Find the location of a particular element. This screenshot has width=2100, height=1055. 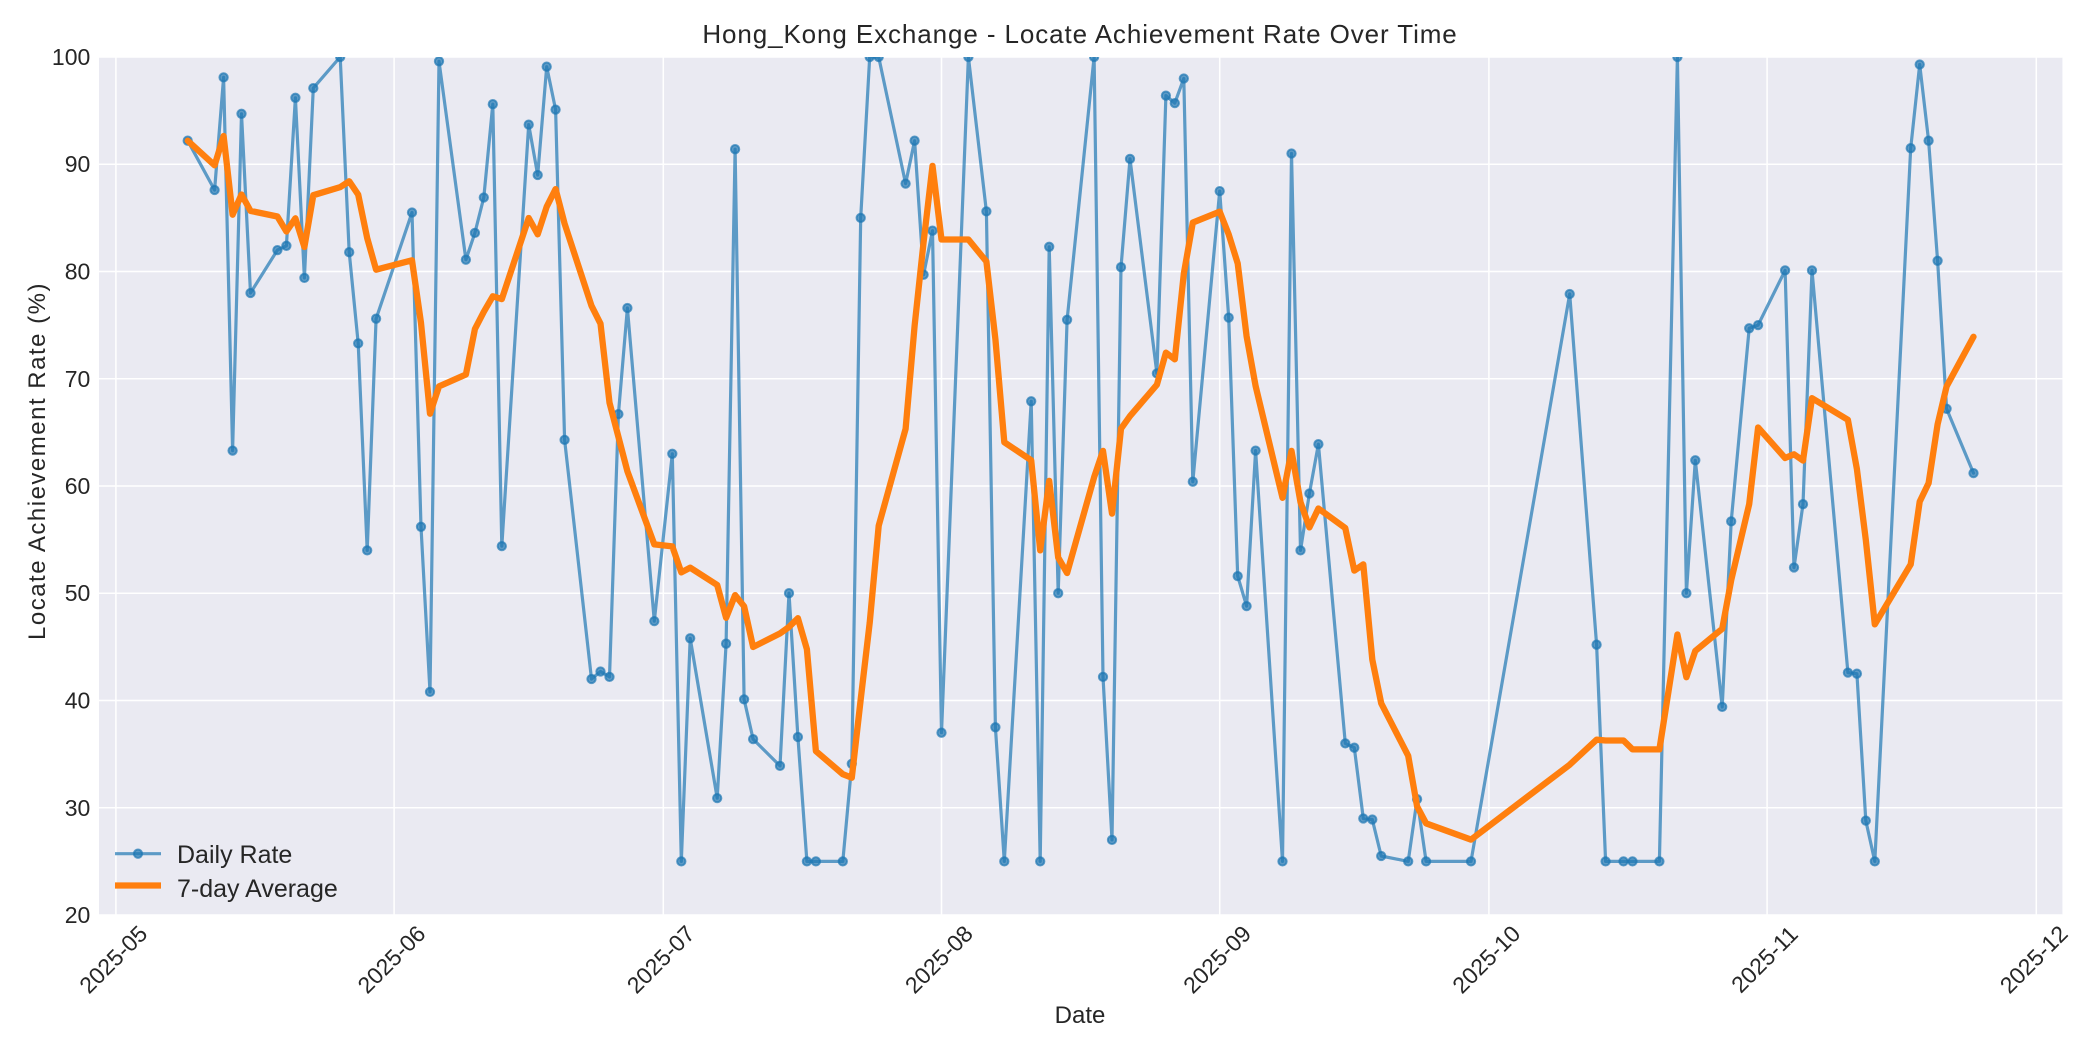

svg-text: 60 is located at coordinates (78, 486).